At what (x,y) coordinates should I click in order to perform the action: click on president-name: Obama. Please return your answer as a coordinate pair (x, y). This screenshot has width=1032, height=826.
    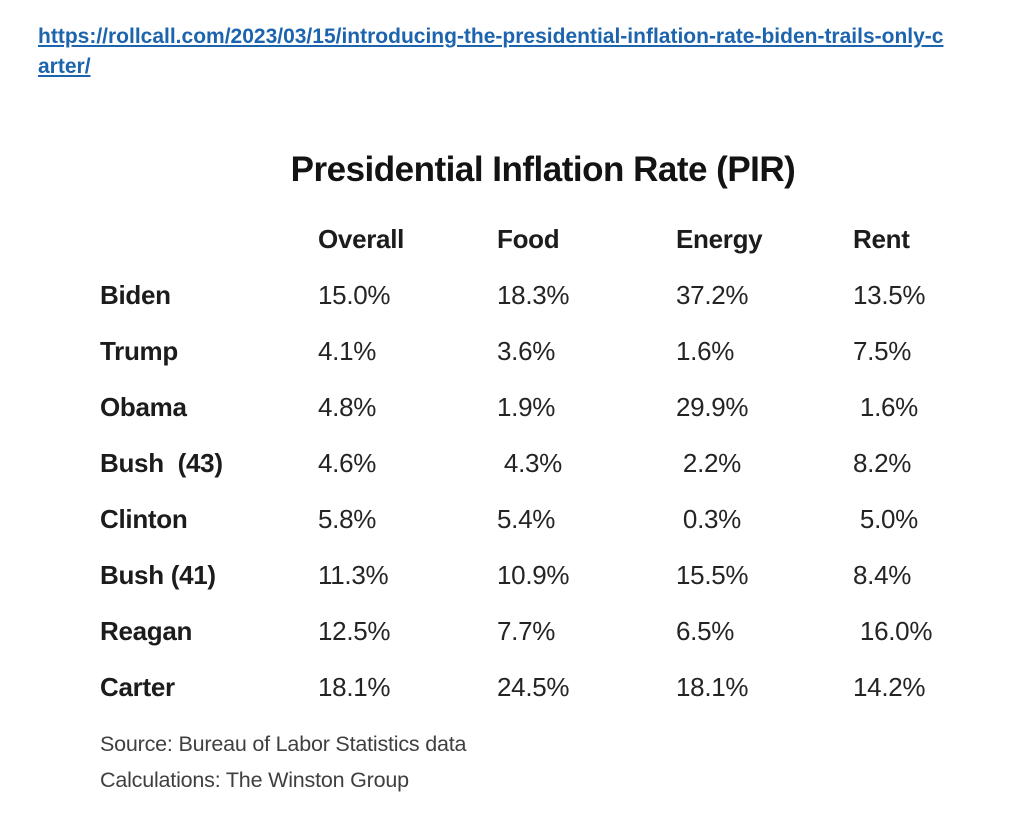
    Looking at the image, I should click on (143, 406).